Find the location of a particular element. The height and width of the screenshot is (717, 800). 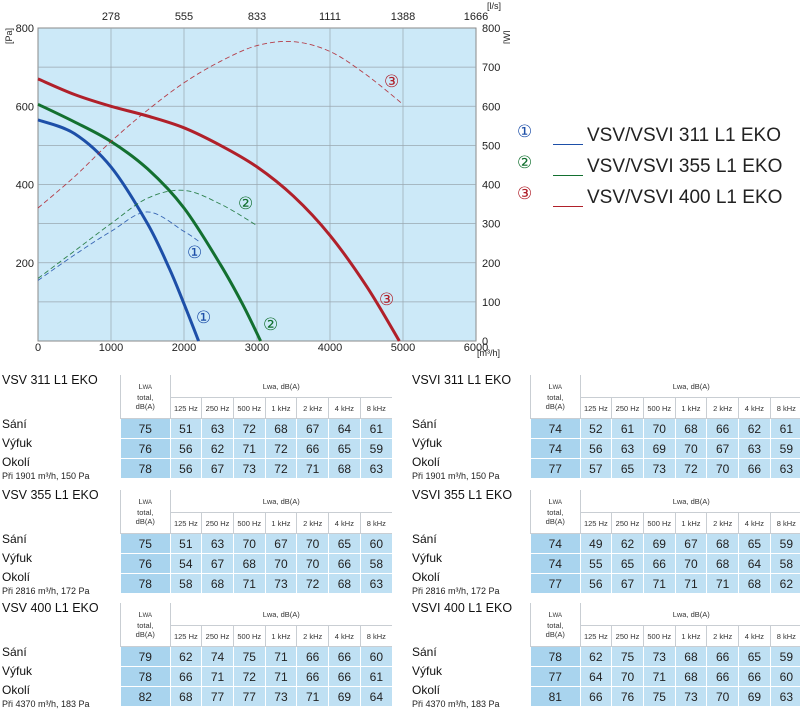

legend-label: VSV/VSVI 400 L1 EKO is located at coordinates (684, 198).